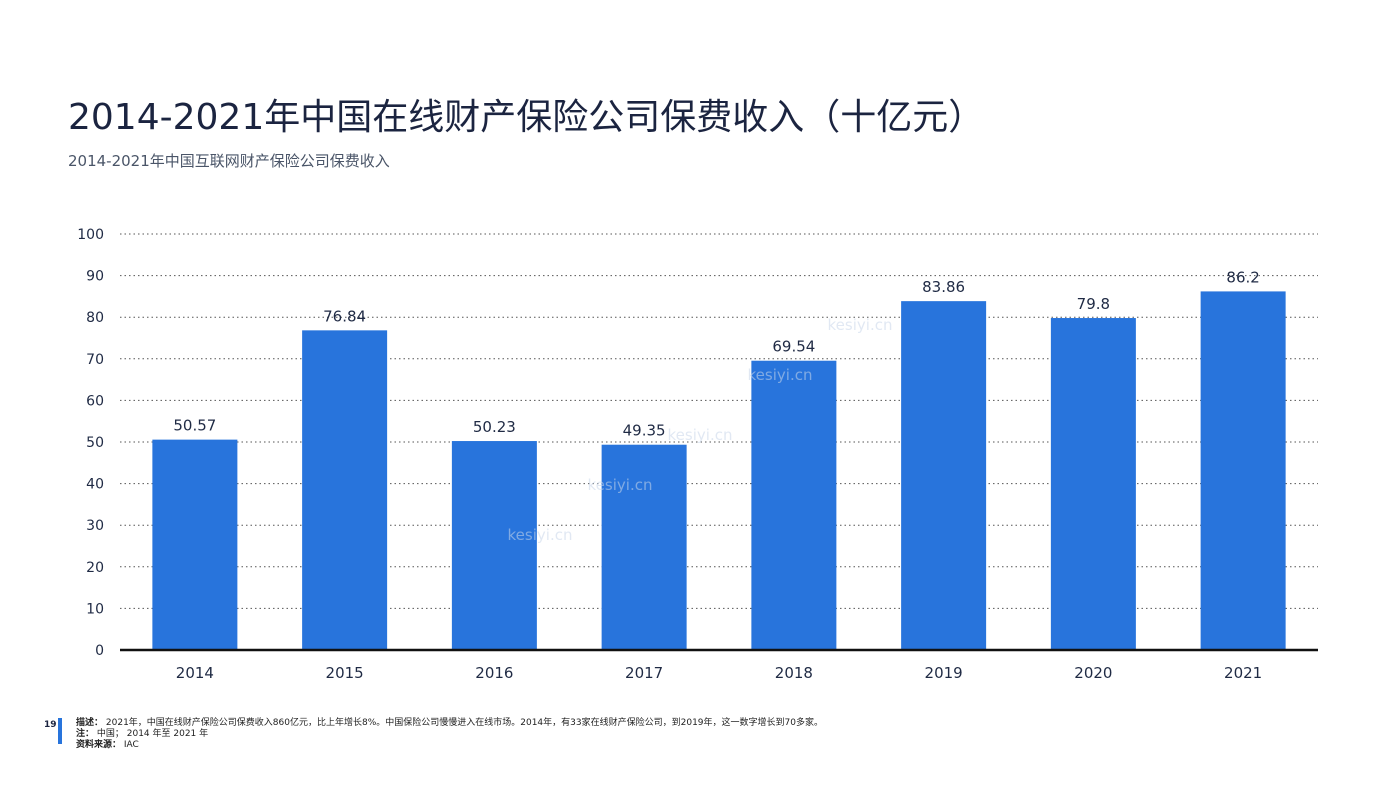  What do you see at coordinates (90, 235) in the screenshot?
I see `y-tick-label: 100` at bounding box center [90, 235].